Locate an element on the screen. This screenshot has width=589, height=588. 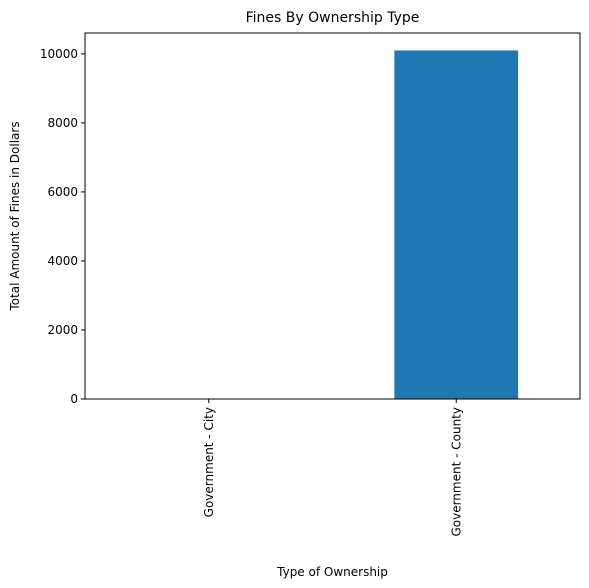
y-tick-label-3: 6000 is located at coordinates (62, 192).